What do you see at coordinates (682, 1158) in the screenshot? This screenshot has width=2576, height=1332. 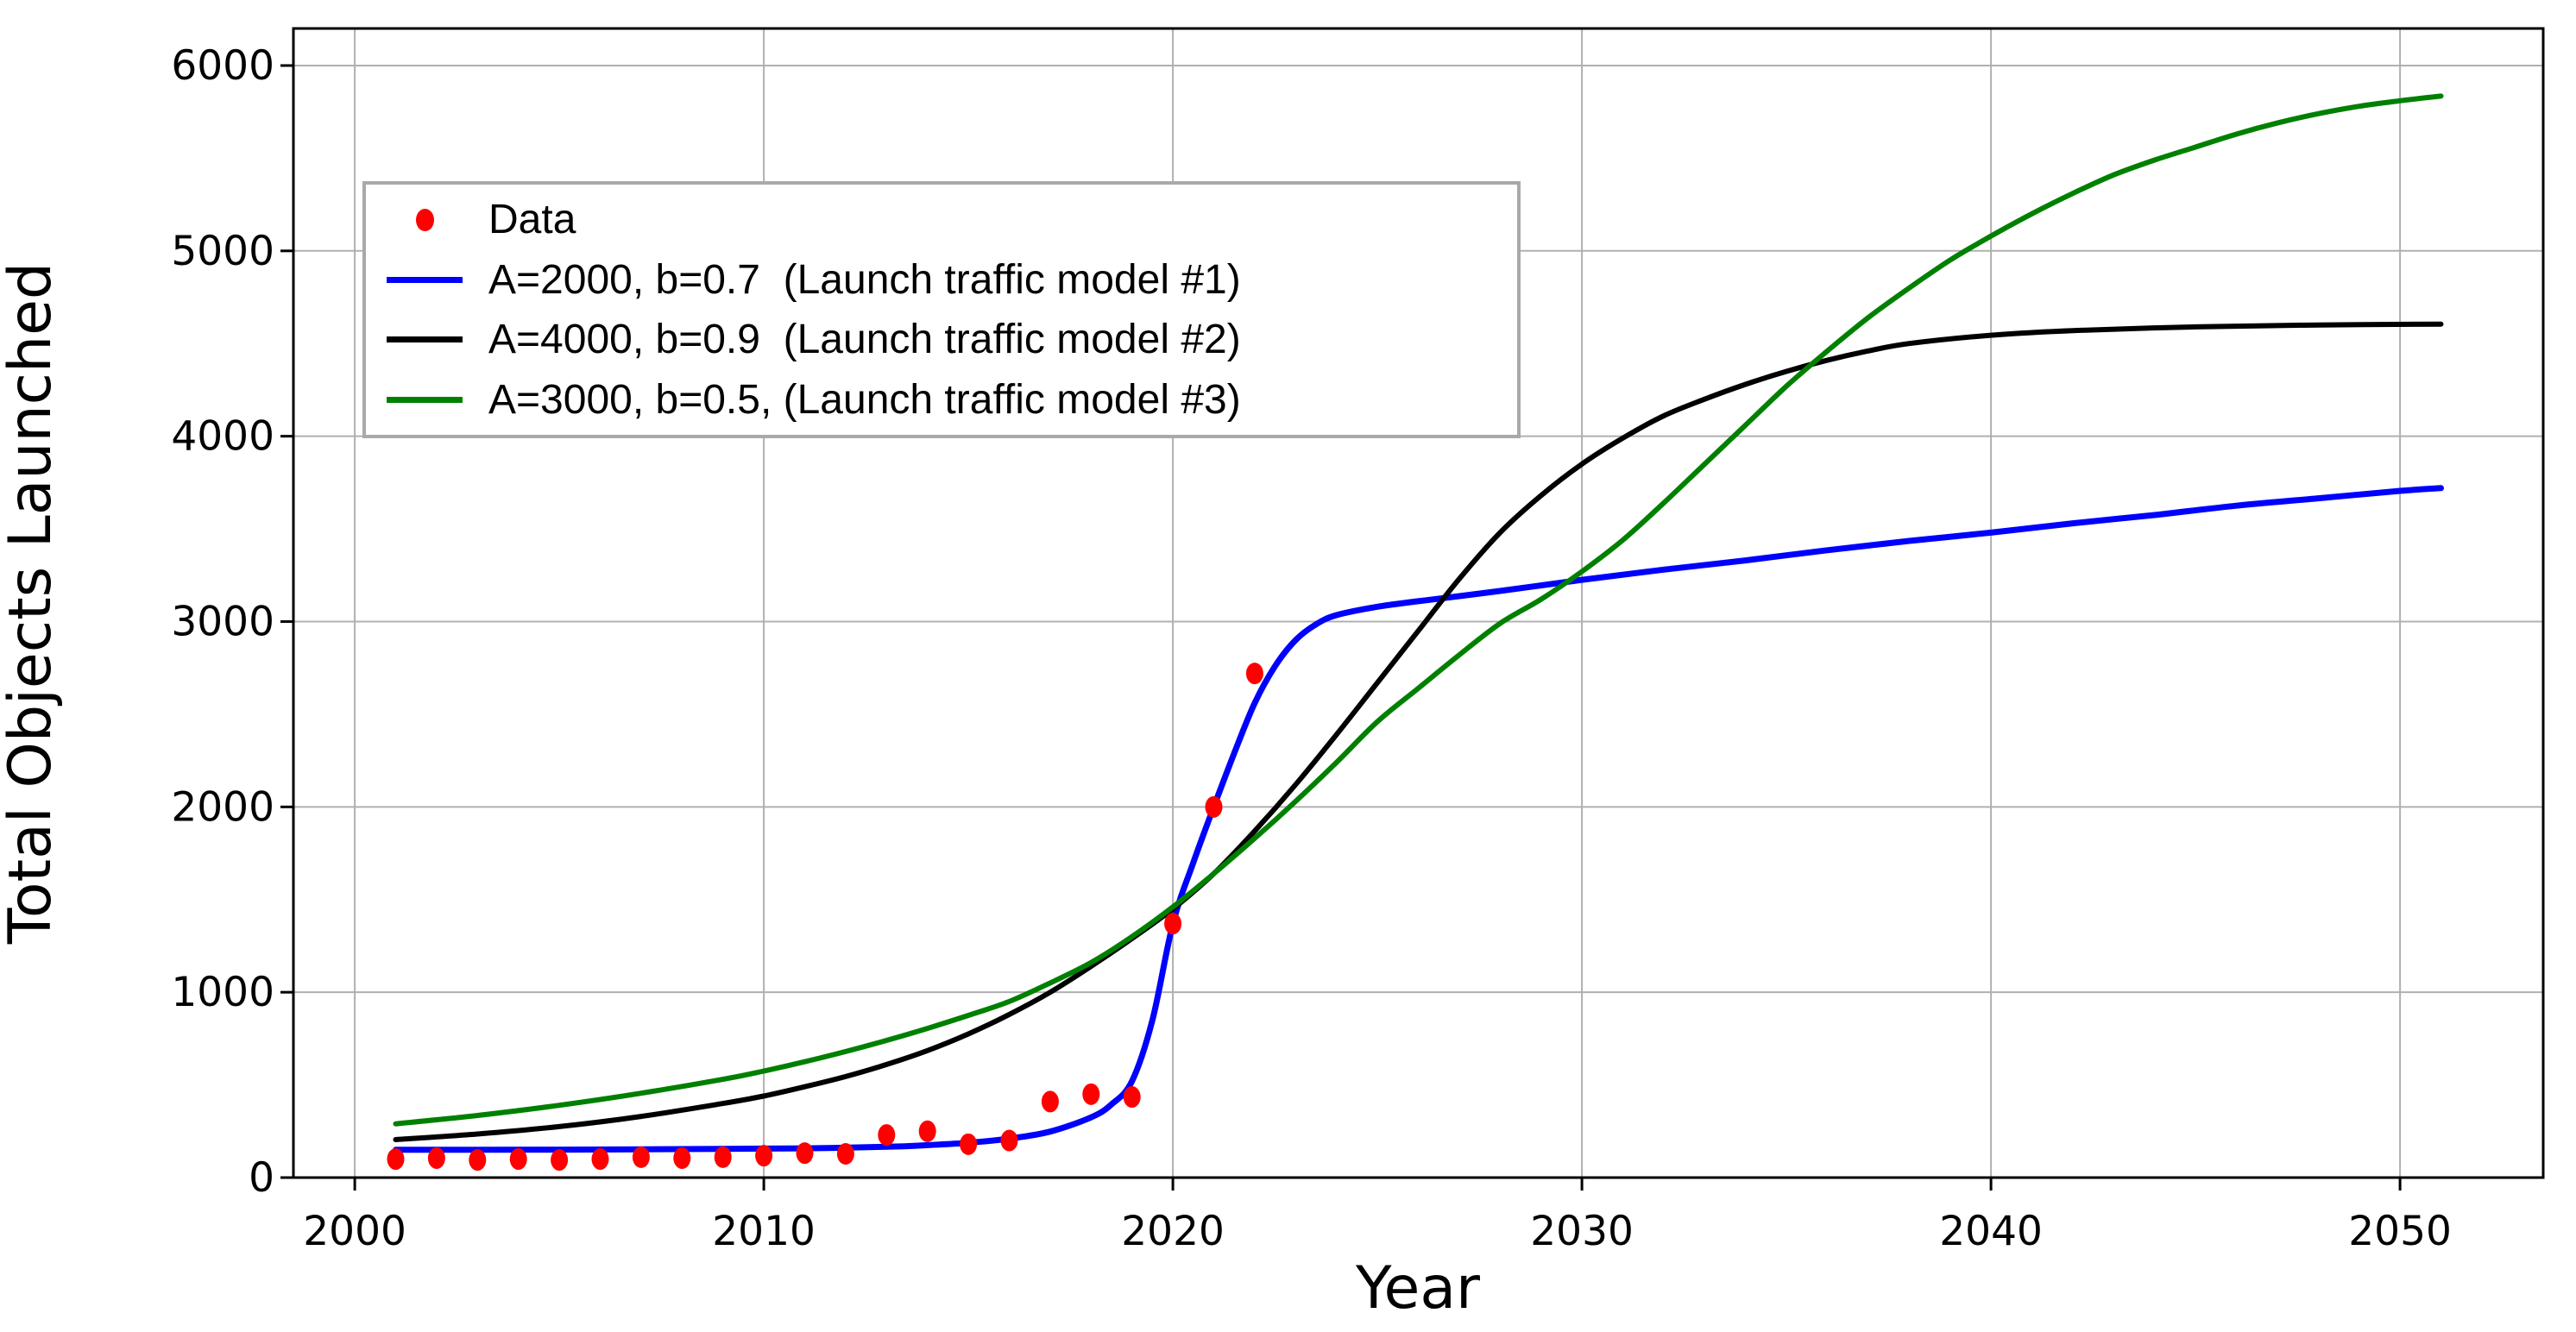 I see `data-point-2008` at bounding box center [682, 1158].